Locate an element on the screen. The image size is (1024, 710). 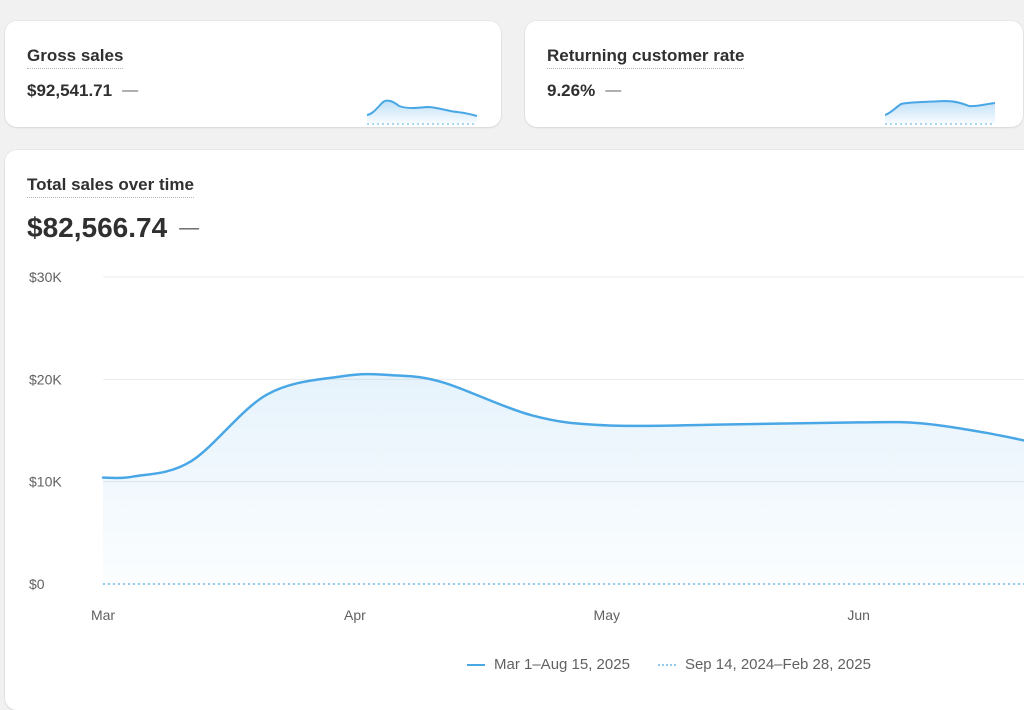
returning-customer-title: Returning customer rate is located at coordinates (645, 57).